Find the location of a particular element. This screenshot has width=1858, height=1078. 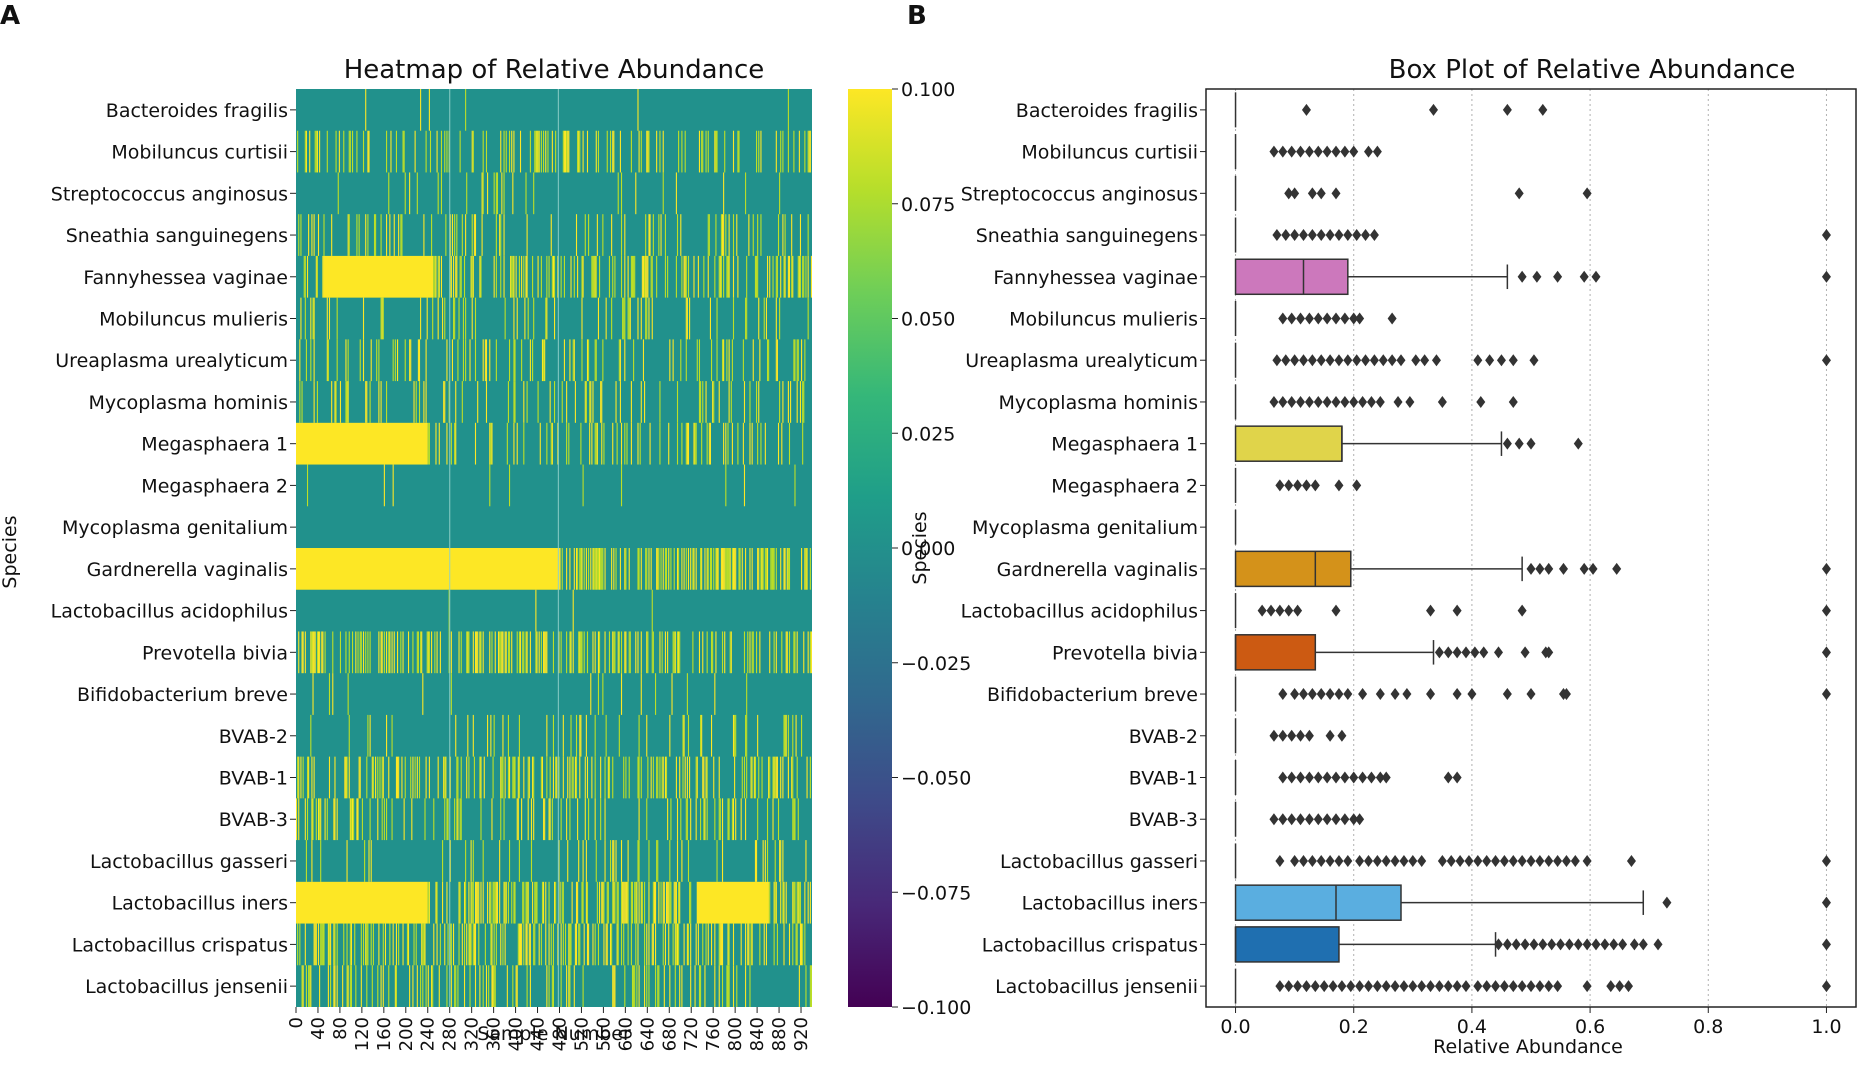

boxplot-species-label: Lactobacillus acidophilus is located at coordinates (1079, 612).